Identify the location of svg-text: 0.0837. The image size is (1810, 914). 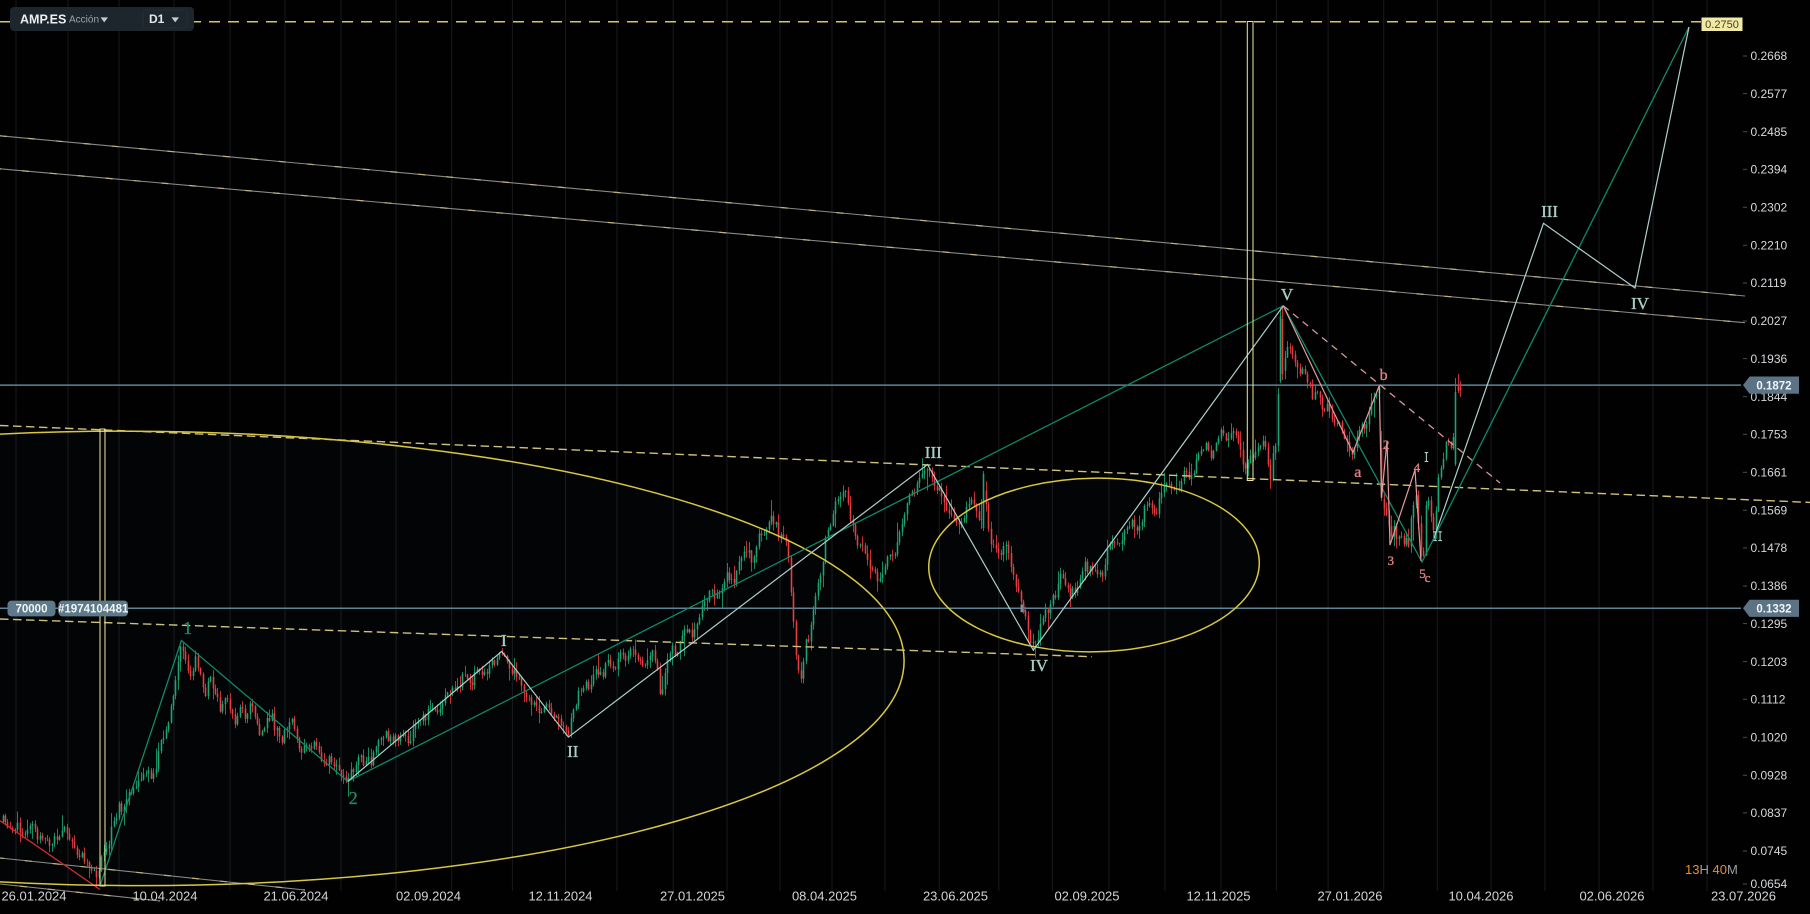
(1769, 813).